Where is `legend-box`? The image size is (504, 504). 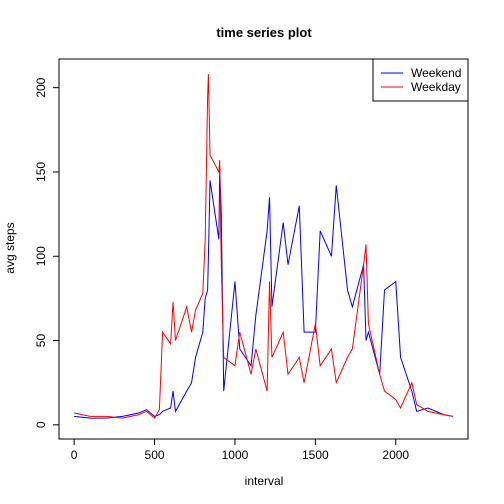
legend-box is located at coordinates (420, 80).